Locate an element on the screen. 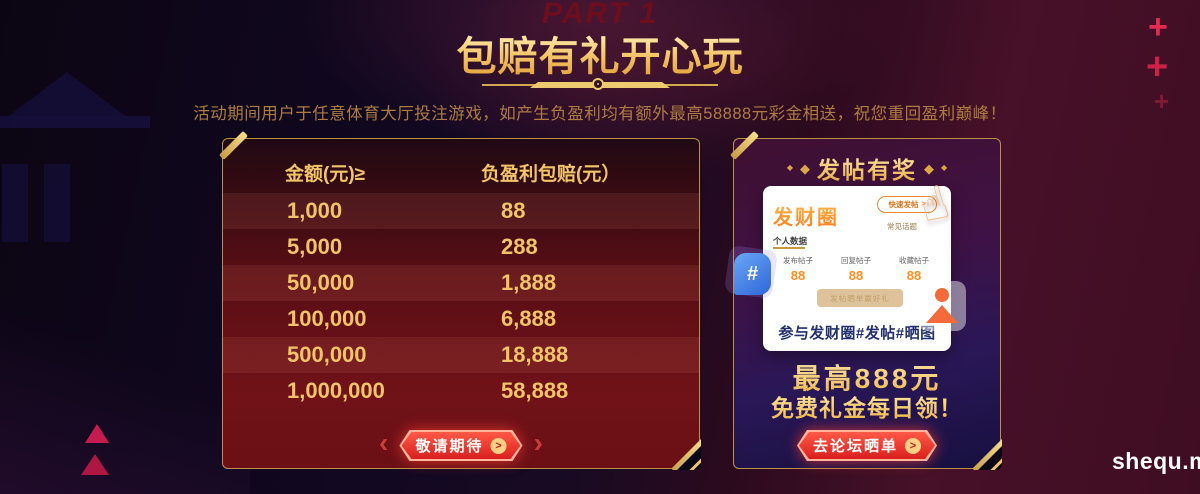  payout-table-header: 金额(元)≥ 负盈利包赔(元） is located at coordinates (461, 172).